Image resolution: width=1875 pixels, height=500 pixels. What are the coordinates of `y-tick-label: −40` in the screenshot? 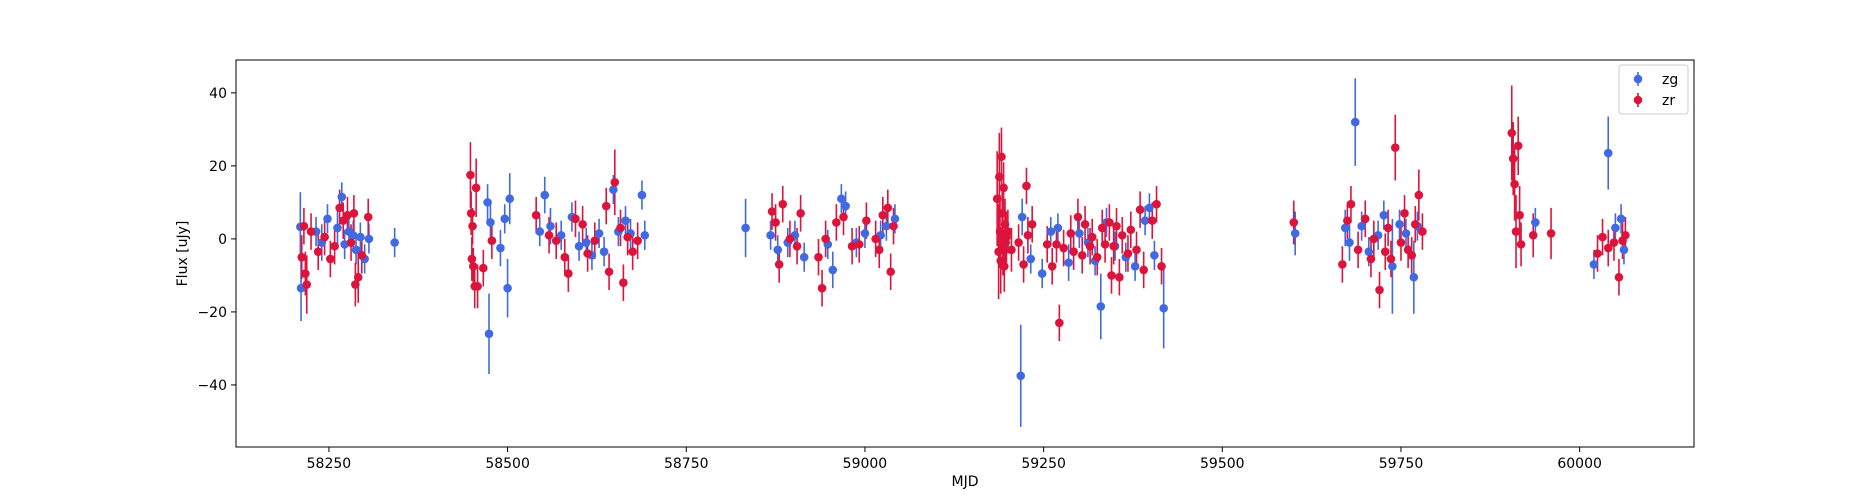 It's located at (212, 386).